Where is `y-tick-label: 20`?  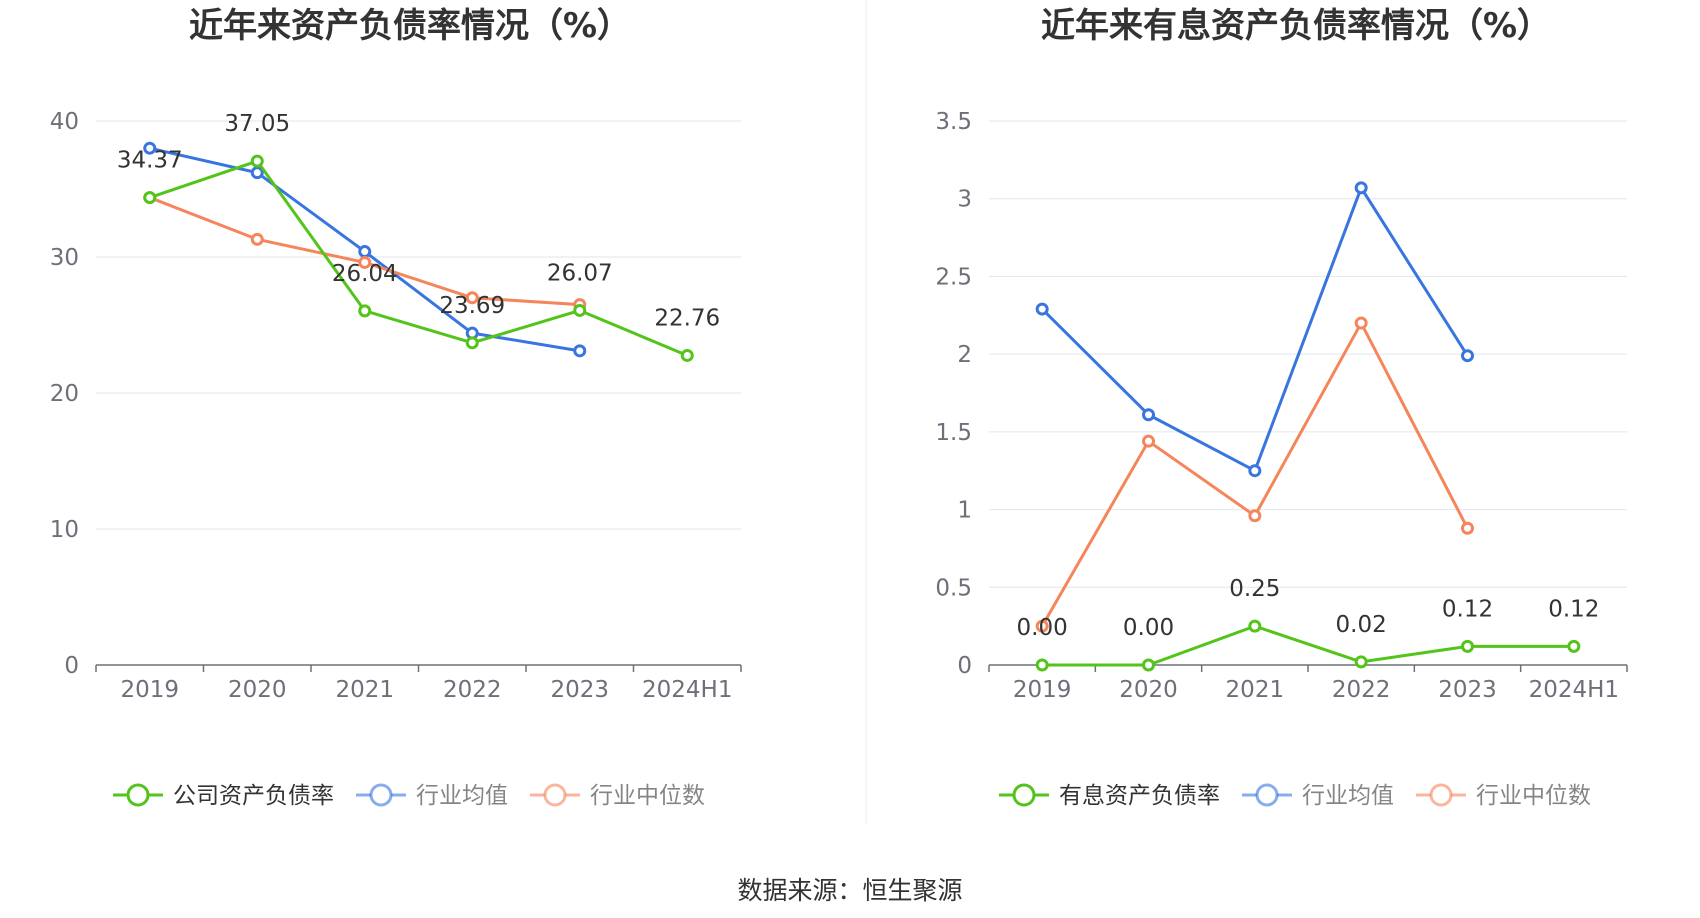 y-tick-label: 20 is located at coordinates (64, 394).